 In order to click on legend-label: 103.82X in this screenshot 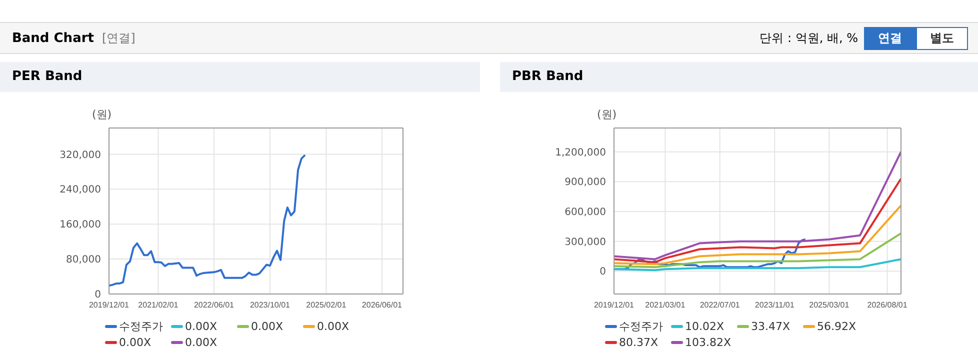, I will do `click(708, 342)`.